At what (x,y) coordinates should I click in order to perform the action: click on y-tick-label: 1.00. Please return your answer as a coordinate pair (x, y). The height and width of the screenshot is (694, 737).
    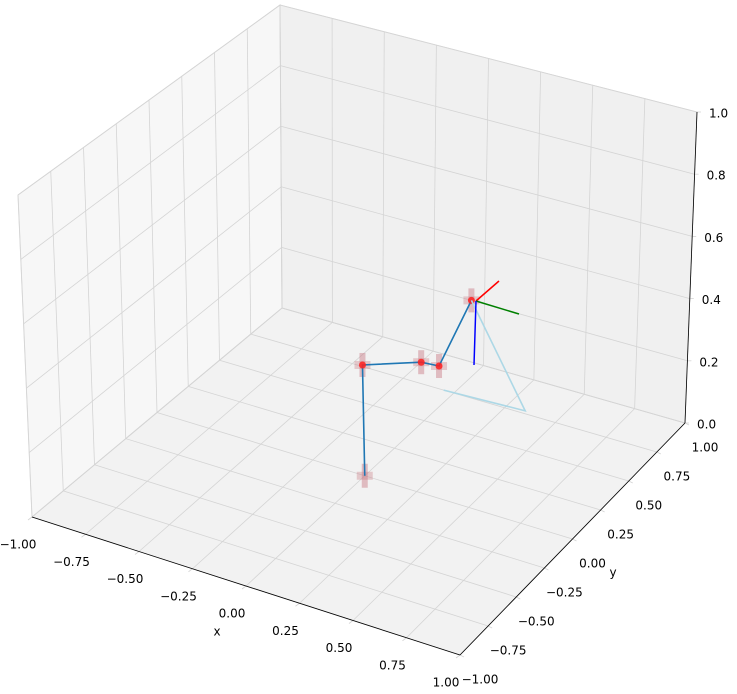
    Looking at the image, I should click on (705, 448).